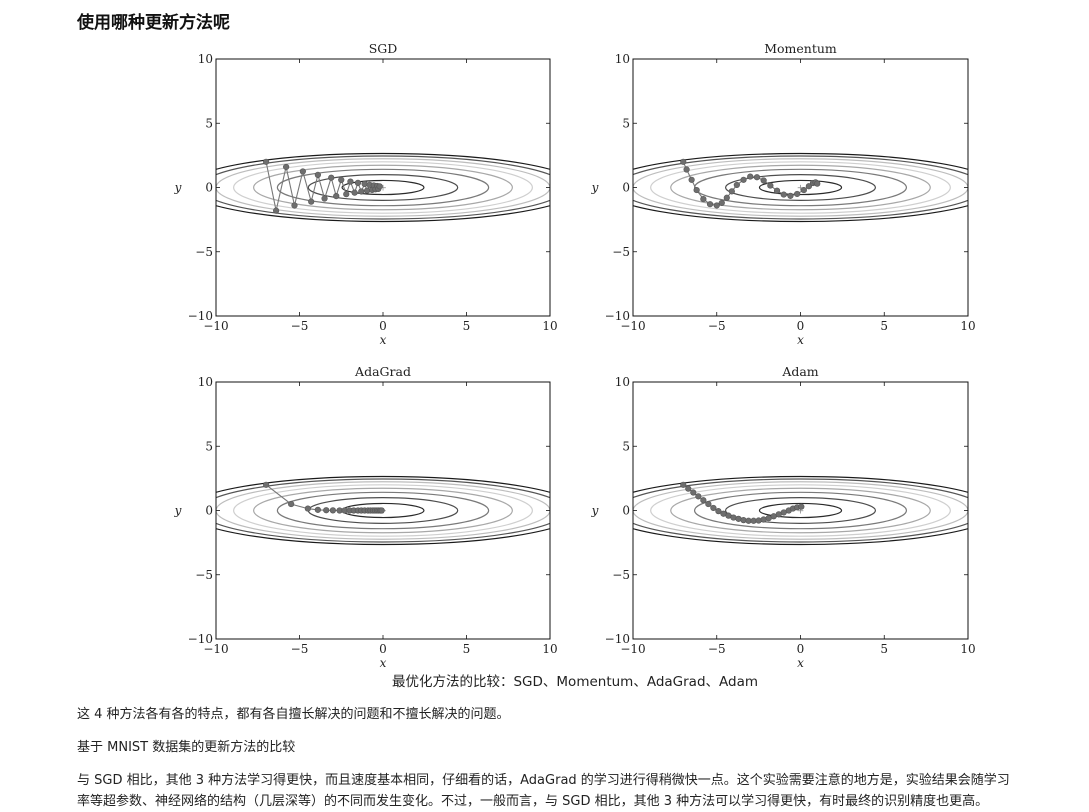  I want to click on adagrad-x-tick-label: −10, so click(215, 649).